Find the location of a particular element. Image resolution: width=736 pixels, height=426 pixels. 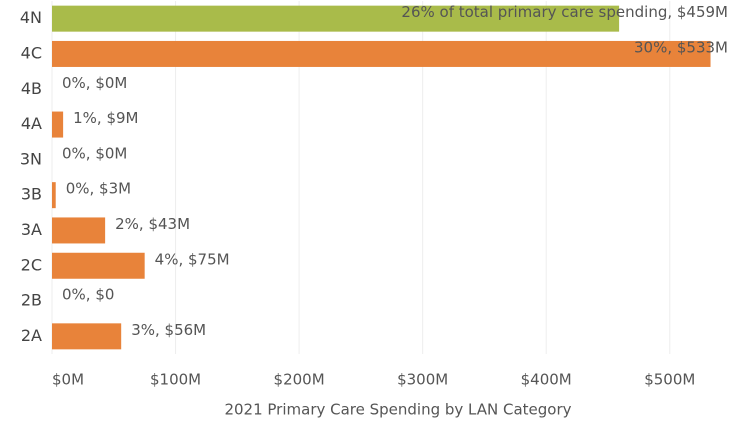

value-label: 30%, $533M is located at coordinates (681, 47).